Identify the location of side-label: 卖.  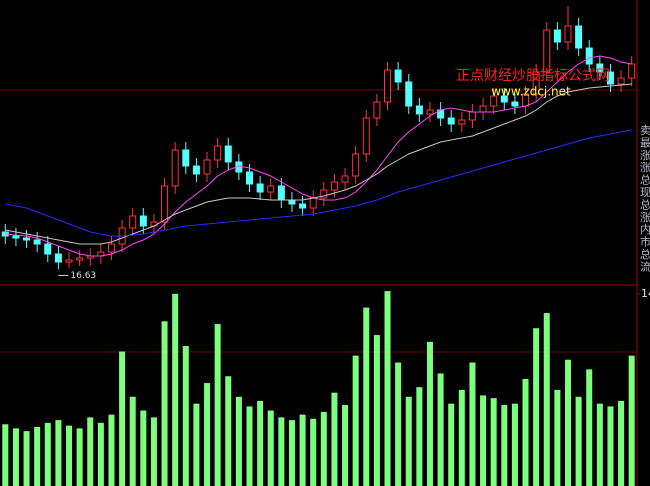
(645, 130).